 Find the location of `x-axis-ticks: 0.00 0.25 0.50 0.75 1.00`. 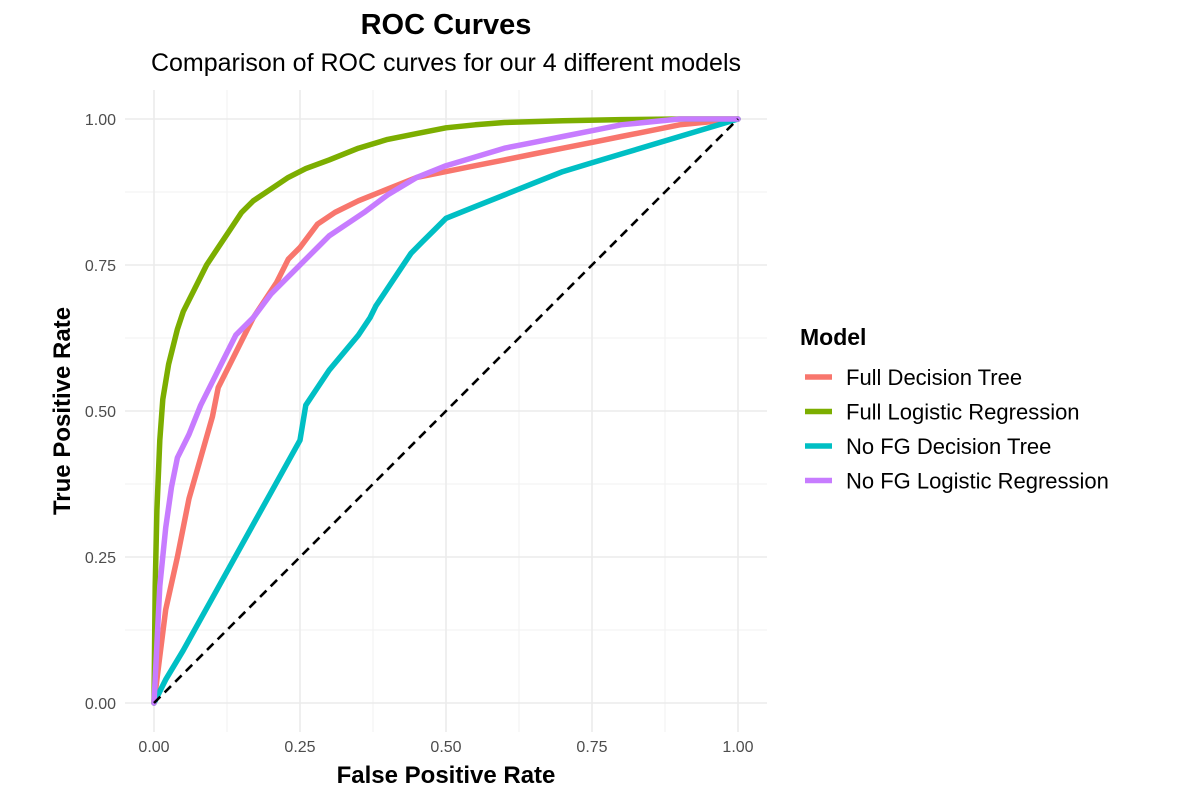

x-axis-ticks: 0.00 0.25 0.50 0.75 1.00 is located at coordinates (445, 747).